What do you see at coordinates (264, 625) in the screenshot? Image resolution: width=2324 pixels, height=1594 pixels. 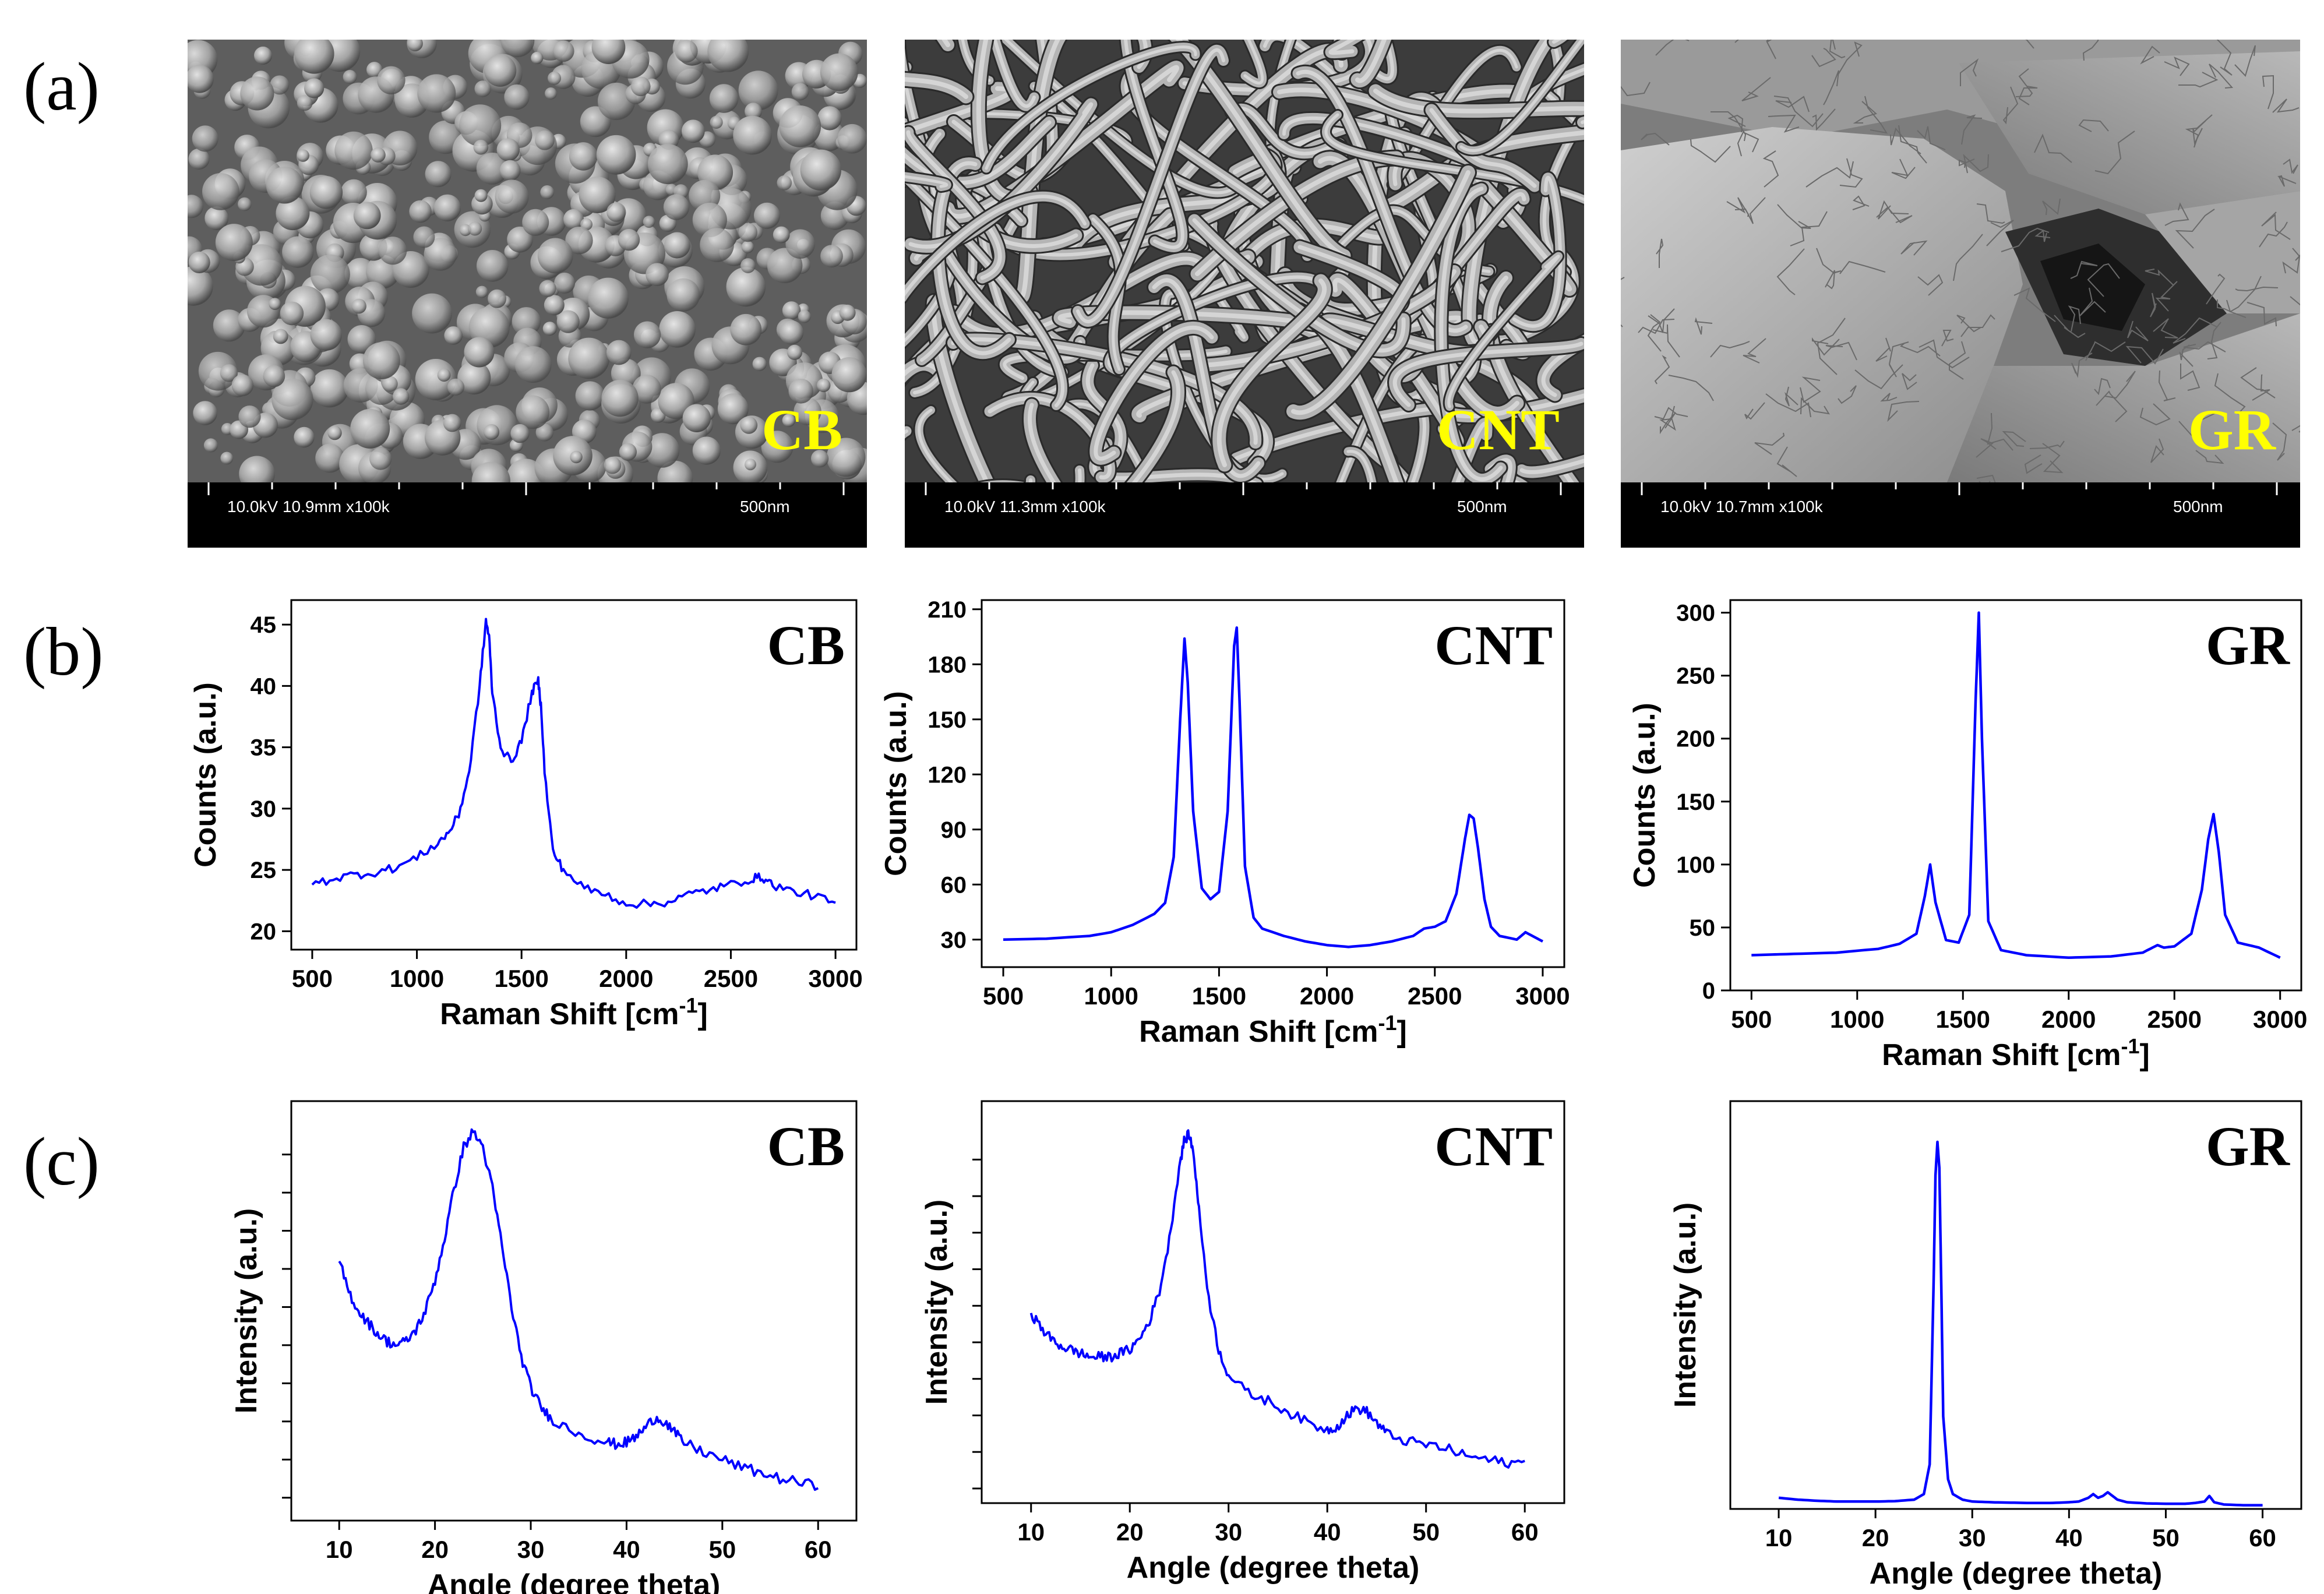 I see `y-tick-label: 45` at bounding box center [264, 625].